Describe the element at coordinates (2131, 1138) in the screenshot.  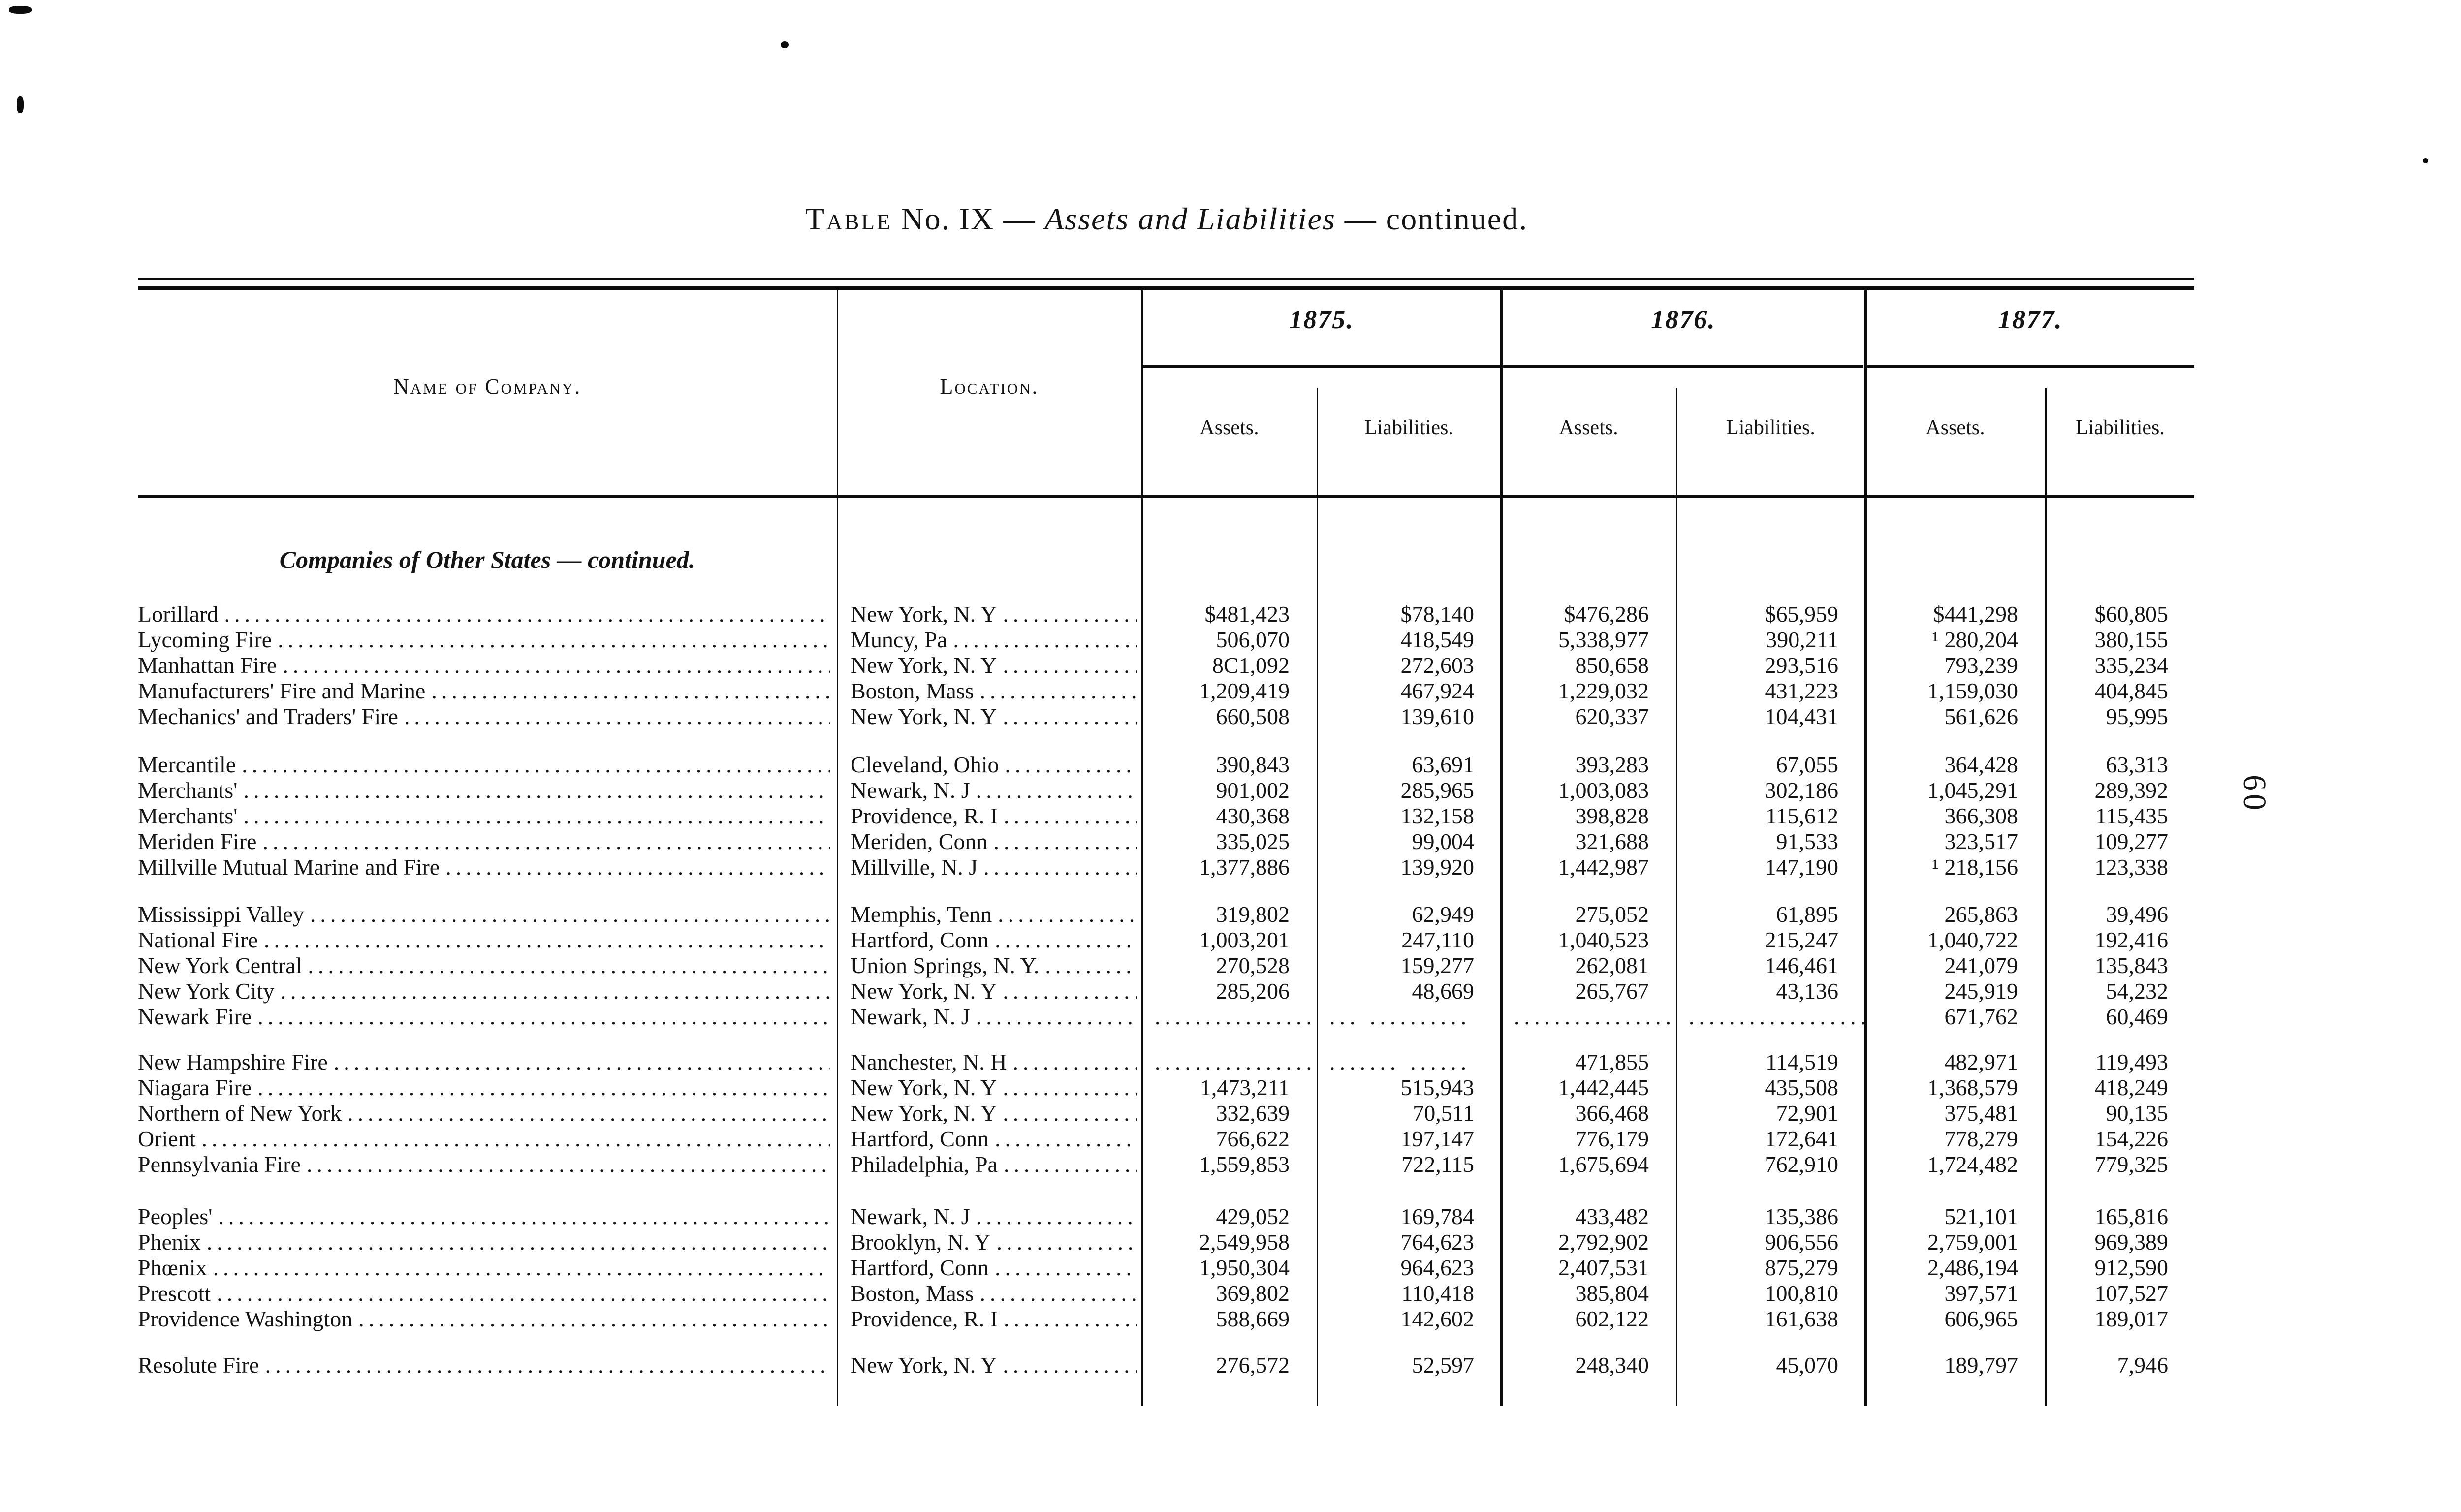
I see `value-cell: 154,226` at that location.